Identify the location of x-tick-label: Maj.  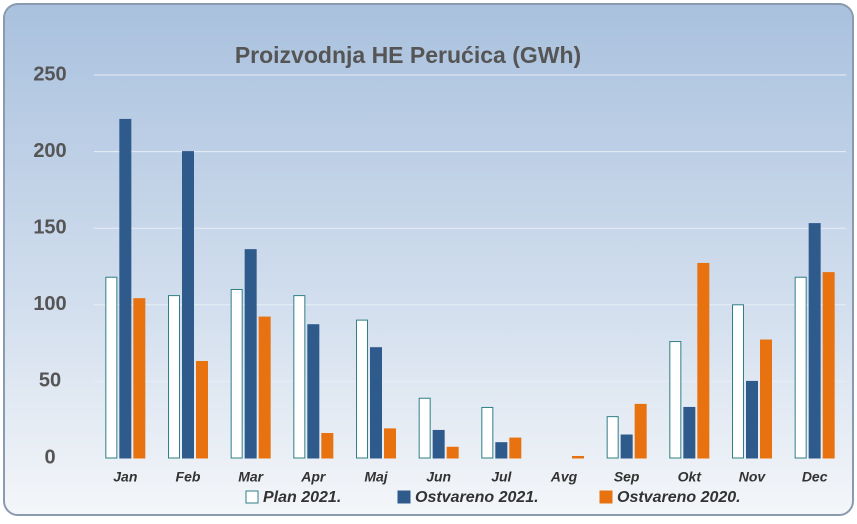
(376, 477).